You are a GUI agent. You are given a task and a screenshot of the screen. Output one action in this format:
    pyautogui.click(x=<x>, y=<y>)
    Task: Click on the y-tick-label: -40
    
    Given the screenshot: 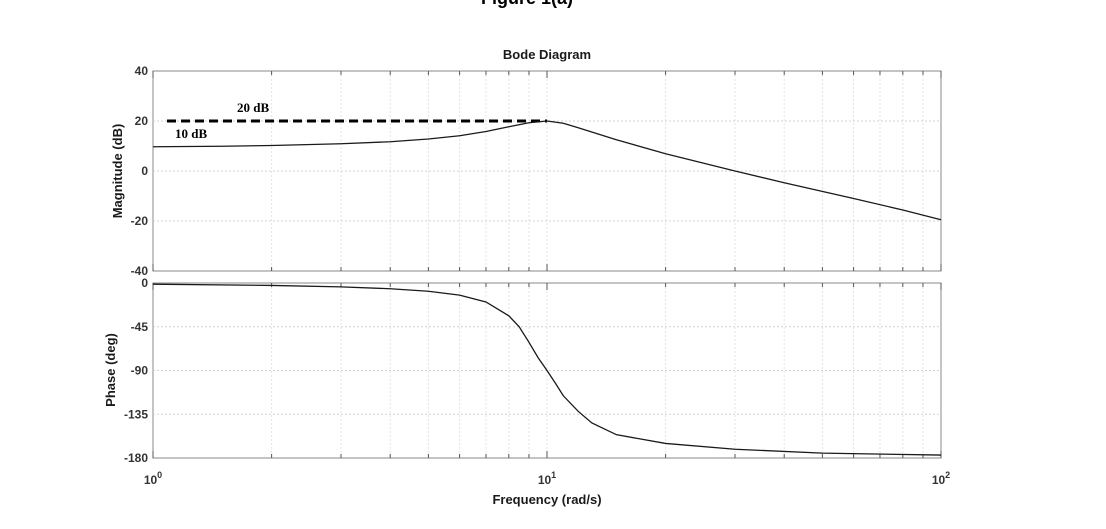 What is the action you would take?
    pyautogui.click(x=140, y=271)
    